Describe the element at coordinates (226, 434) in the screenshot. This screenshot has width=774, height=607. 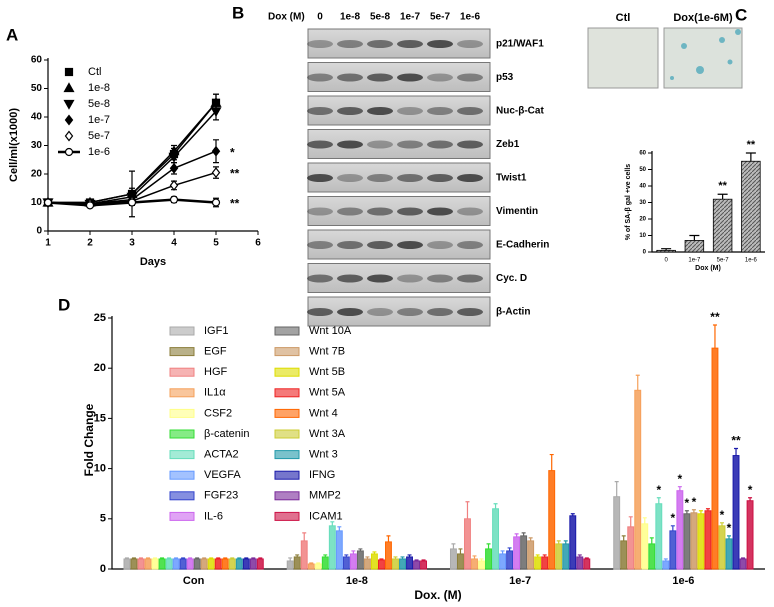
I see `legend-label: β-catenin` at that location.